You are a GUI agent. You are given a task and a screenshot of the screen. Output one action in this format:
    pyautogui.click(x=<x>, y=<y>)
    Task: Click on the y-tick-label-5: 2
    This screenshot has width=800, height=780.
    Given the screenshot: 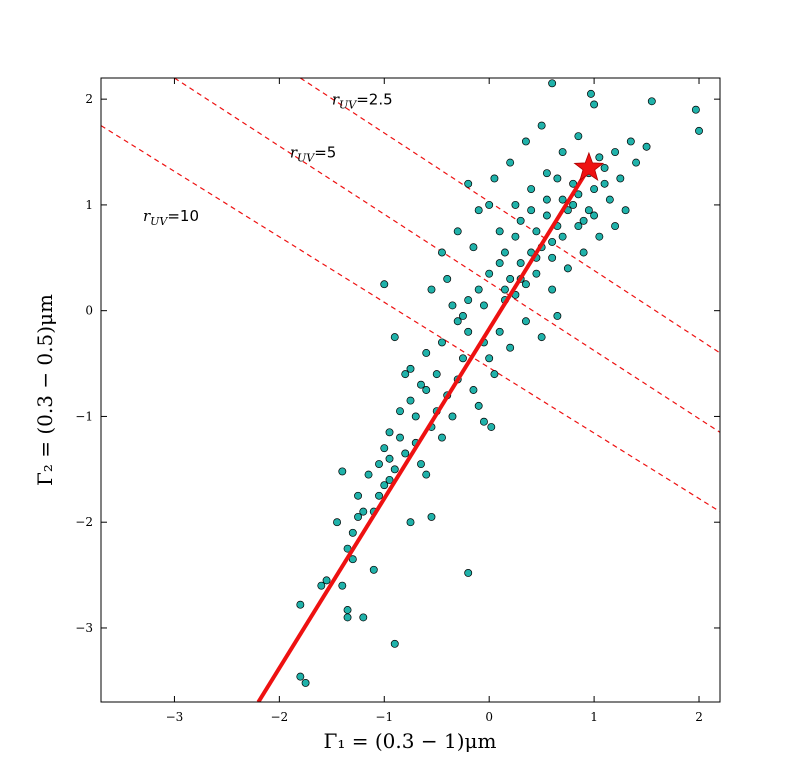 What is the action you would take?
    pyautogui.click(x=89, y=99)
    